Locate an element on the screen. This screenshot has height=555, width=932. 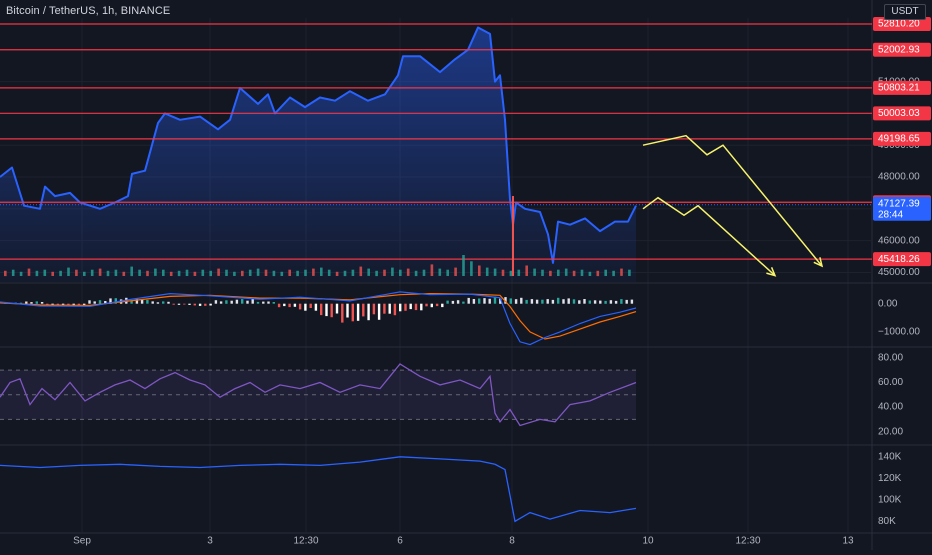
current-price-label: 47127.39 is located at coordinates (899, 203).